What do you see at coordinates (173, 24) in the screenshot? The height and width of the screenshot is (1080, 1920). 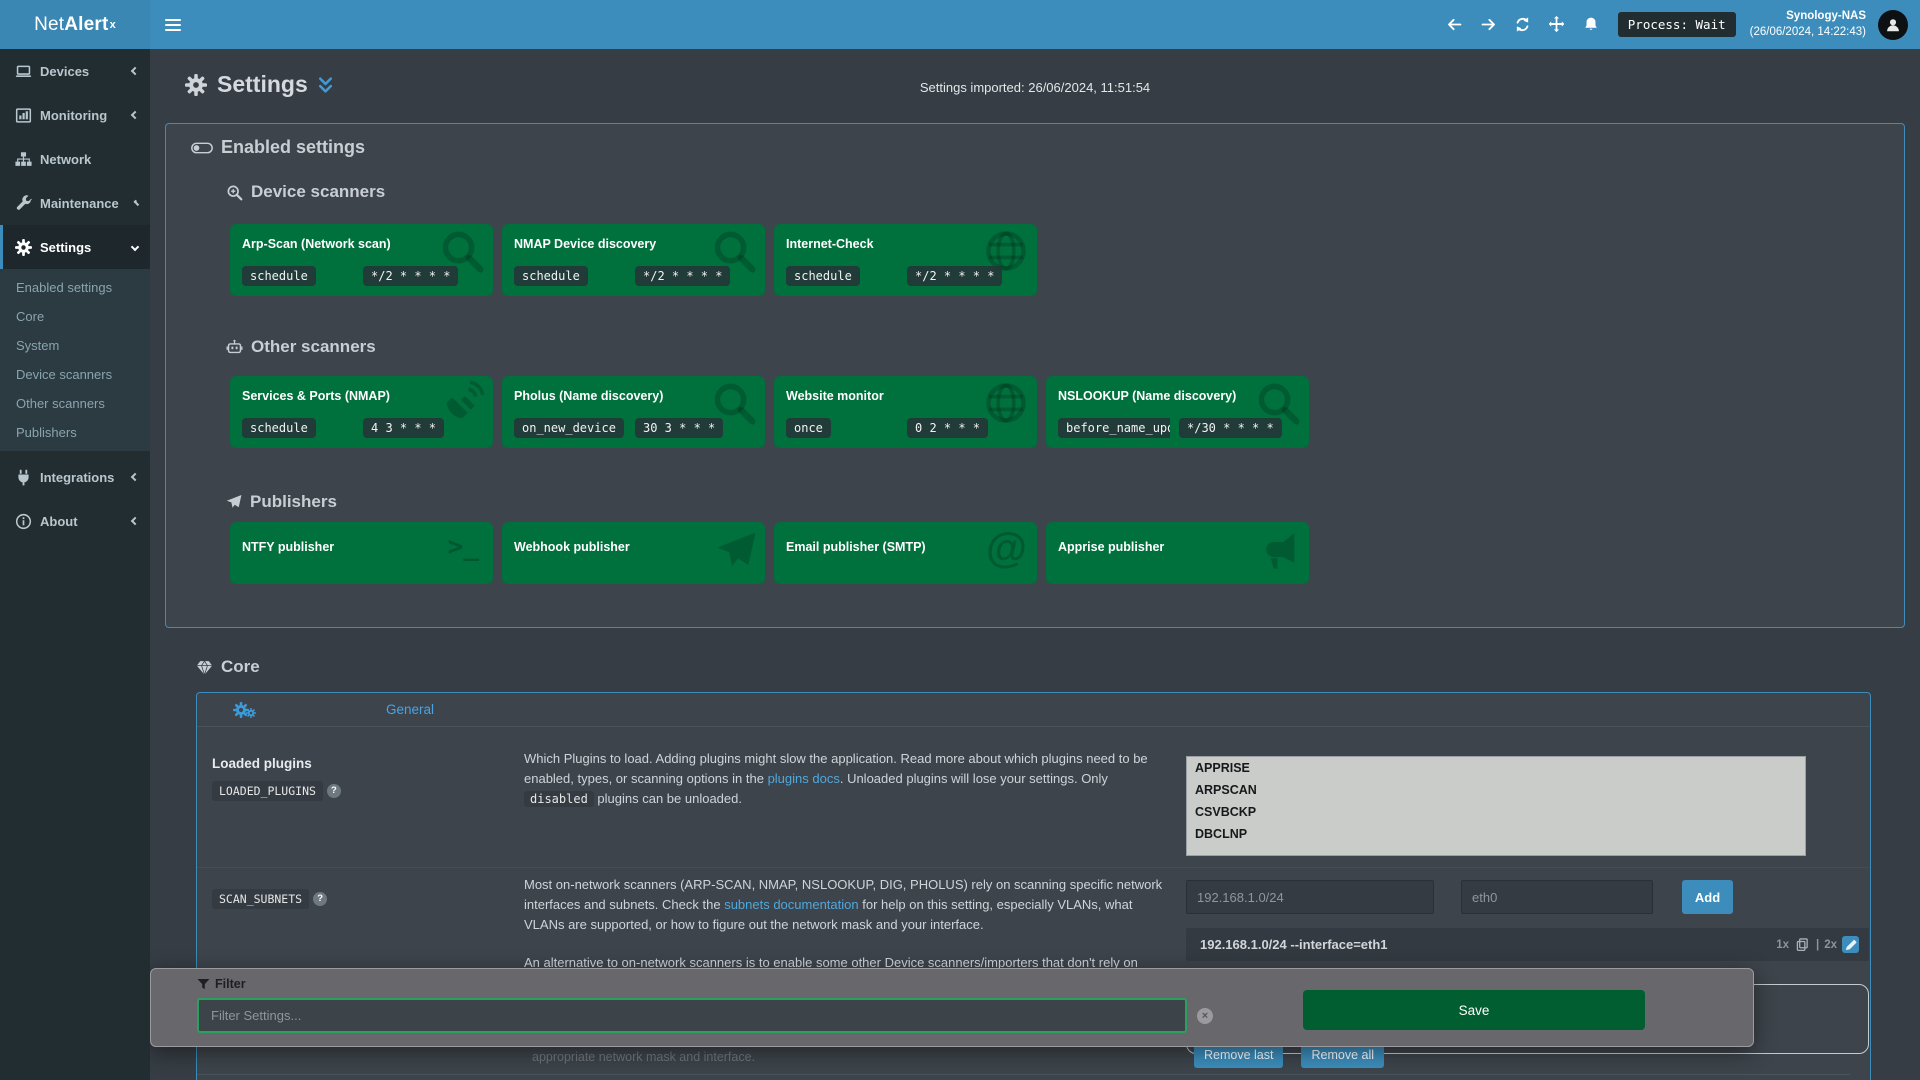 I see `sidebar-toggle-button` at bounding box center [173, 24].